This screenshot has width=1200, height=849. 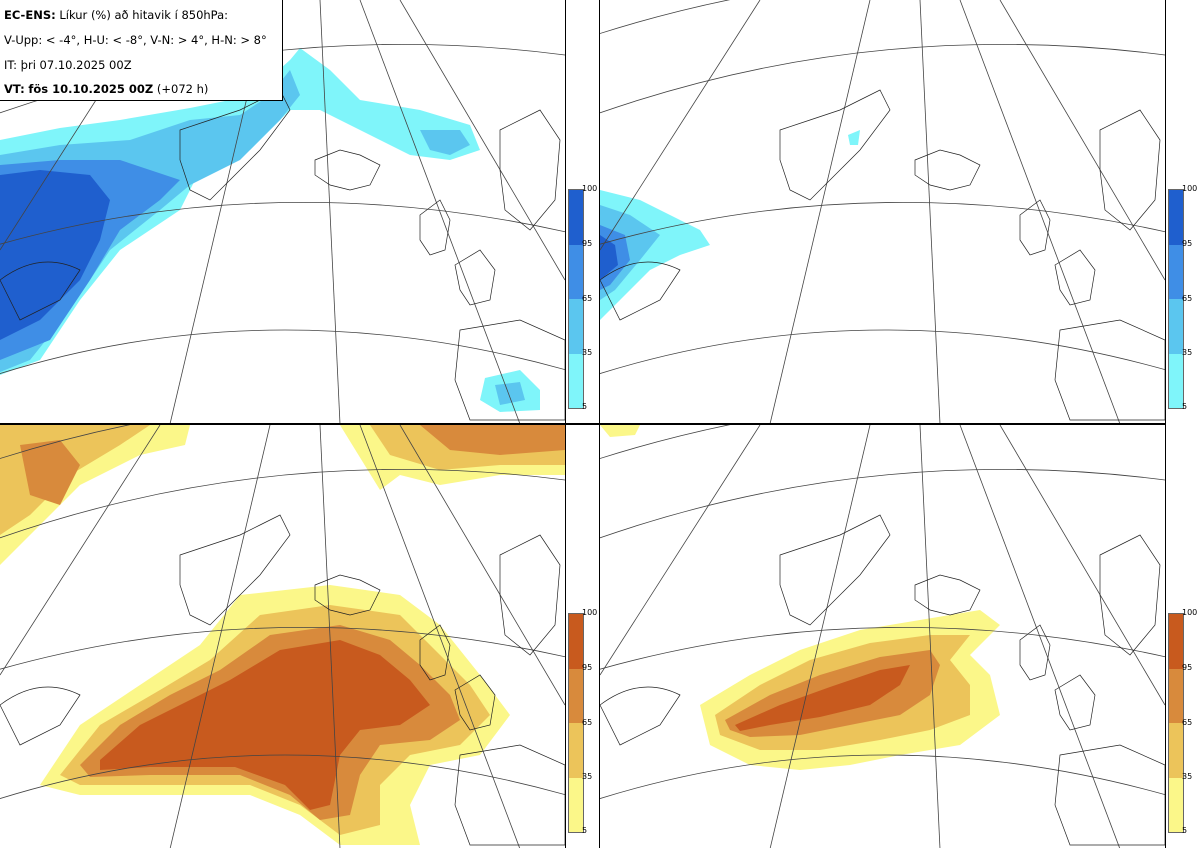 What do you see at coordinates (144, 15) in the screenshot?
I see `map-title: Líkur (%) að hitavik í 850hPa:` at bounding box center [144, 15].